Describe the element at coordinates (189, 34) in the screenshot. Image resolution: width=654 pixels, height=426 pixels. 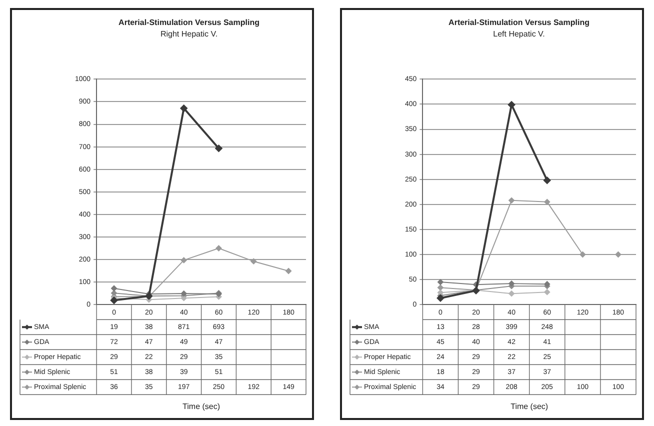
I see `chart-subtitle: Right Hepatic V.` at that location.